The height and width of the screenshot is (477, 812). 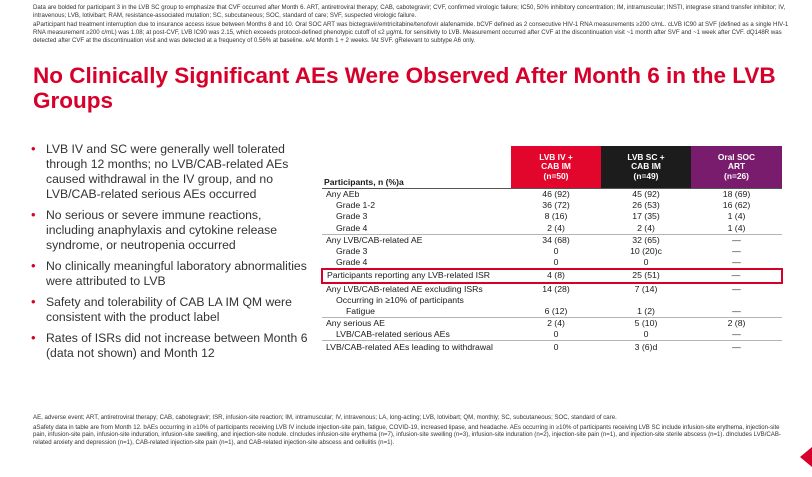 I want to click on row-label: Any serious AE, so click(x=355, y=323).